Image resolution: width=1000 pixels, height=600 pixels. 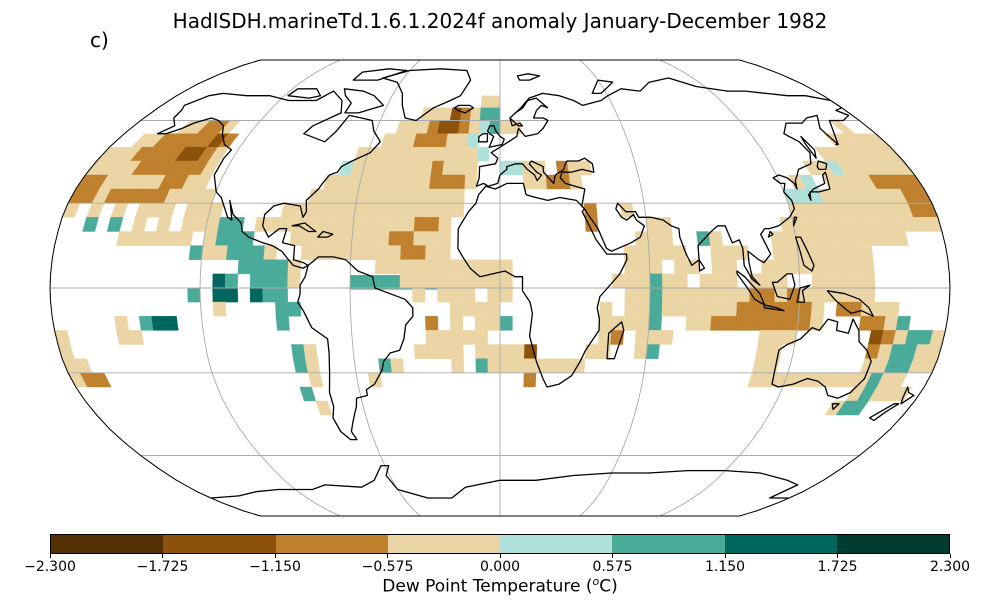 What do you see at coordinates (702, 265) in the screenshot?
I see `coastline-sri-lanka` at bounding box center [702, 265].